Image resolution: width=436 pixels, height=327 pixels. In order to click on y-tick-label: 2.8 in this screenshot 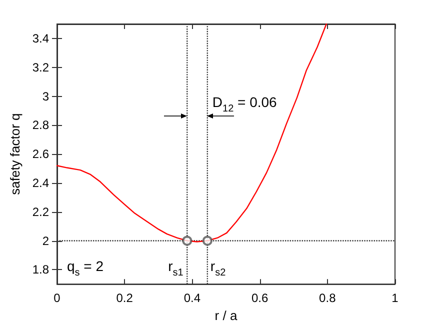, I will do `click(41, 125)`.